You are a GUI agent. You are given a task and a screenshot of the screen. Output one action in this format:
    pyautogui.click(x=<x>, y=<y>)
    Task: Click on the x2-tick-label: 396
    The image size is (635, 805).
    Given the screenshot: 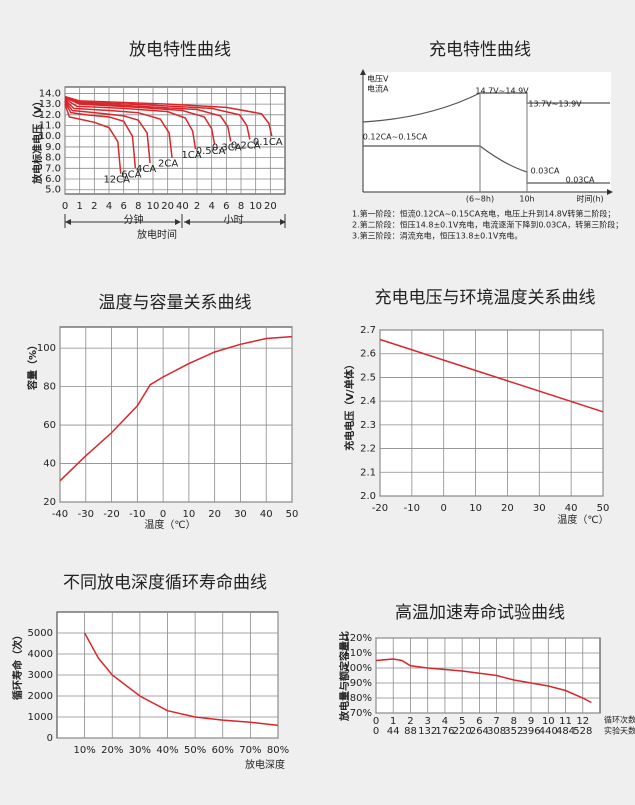 What is the action you would take?
    pyautogui.click(x=531, y=731)
    